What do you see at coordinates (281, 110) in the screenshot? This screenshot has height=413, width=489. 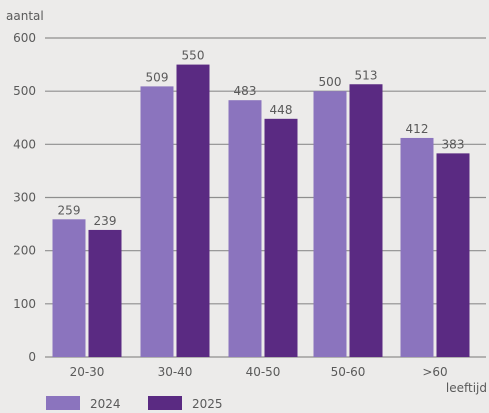 I see `data-label: 448` at bounding box center [281, 110].